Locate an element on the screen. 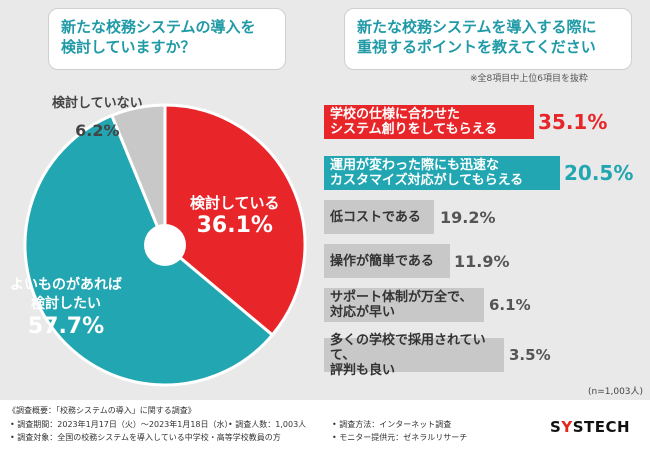  pie-center-hole is located at coordinates (165, 245).